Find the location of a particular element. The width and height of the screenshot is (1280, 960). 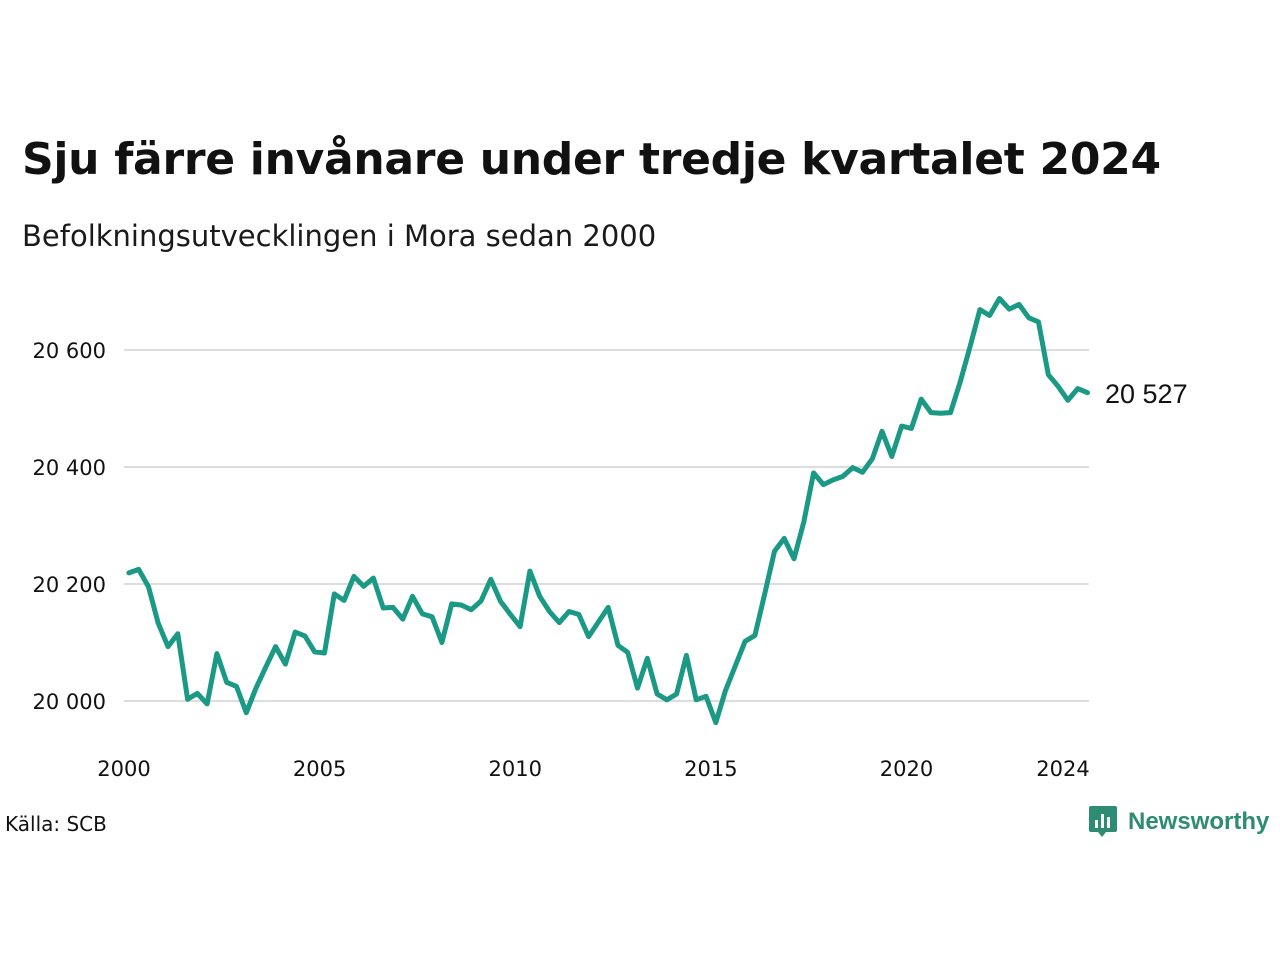

x-tick-label: 2000 is located at coordinates (123, 769).